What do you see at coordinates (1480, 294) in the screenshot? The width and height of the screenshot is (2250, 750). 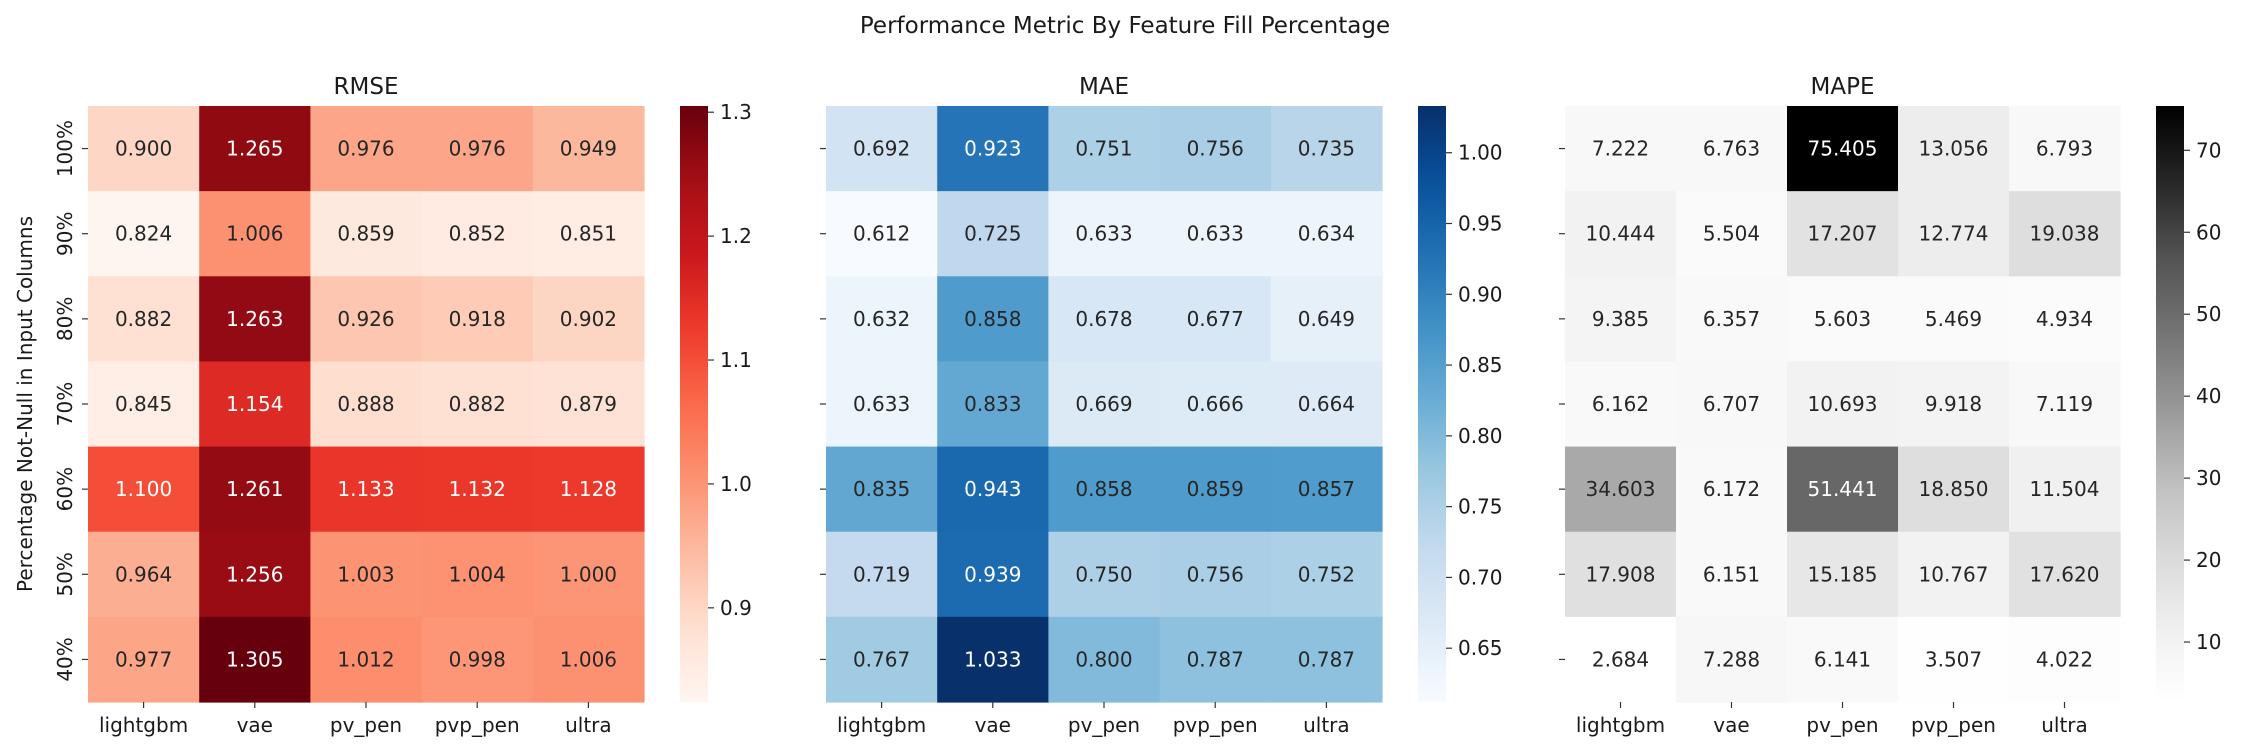 I see `colorbar-tick-label: 0.90` at bounding box center [1480, 294].